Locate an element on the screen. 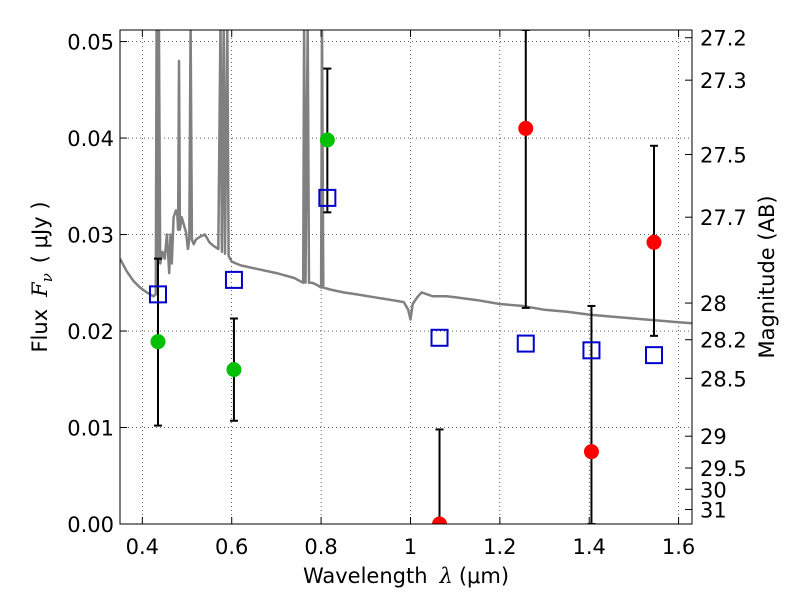  x-tick-label: 1.2 is located at coordinates (499, 547).